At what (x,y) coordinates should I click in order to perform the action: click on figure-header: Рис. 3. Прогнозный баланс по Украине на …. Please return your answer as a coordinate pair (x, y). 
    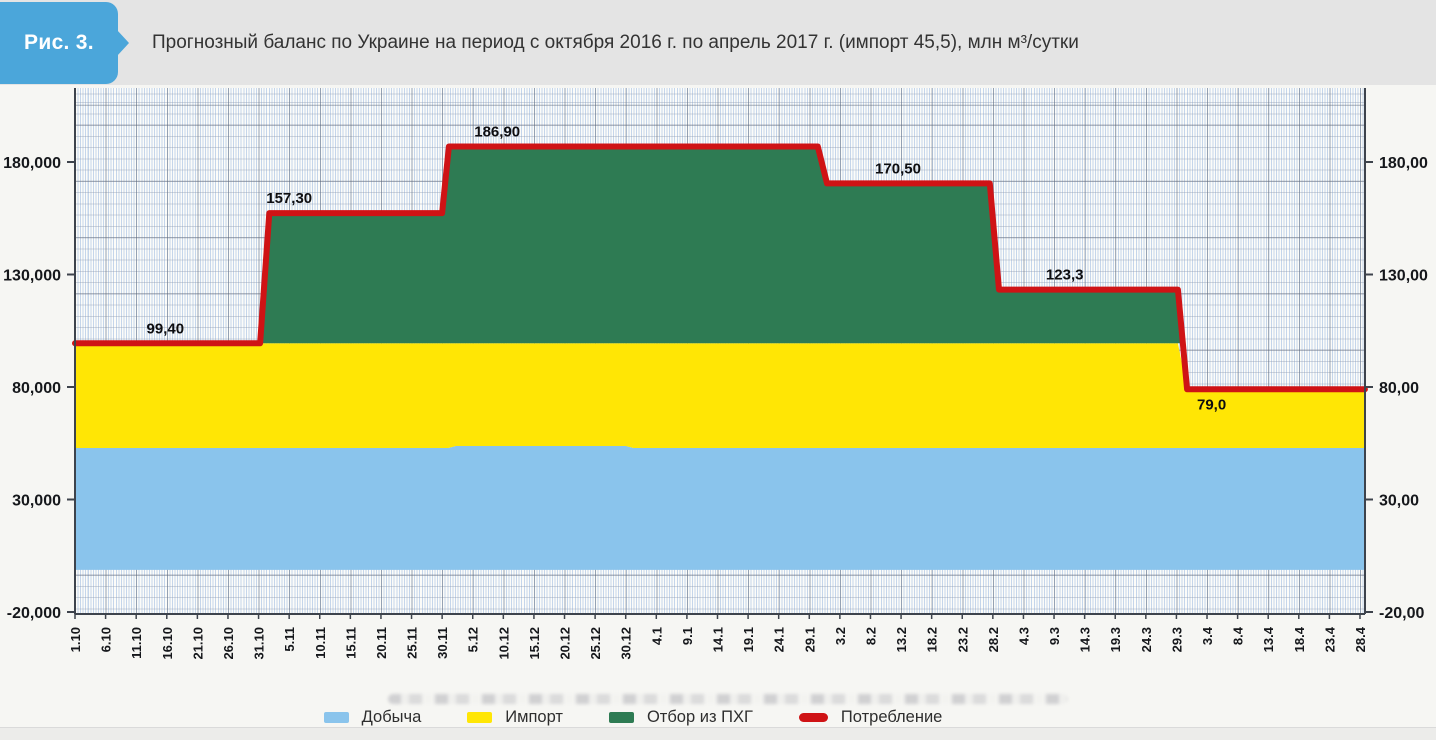
    Looking at the image, I should click on (718, 42).